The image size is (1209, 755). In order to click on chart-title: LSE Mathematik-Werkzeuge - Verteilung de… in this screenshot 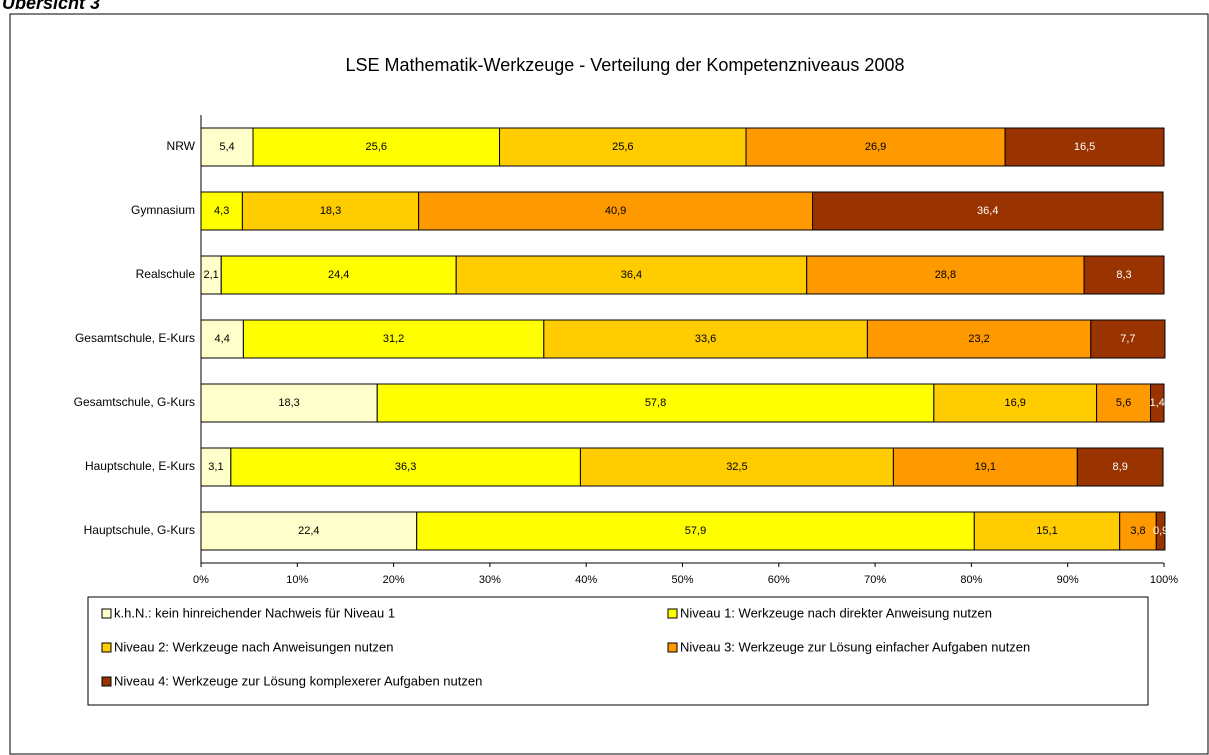, I will do `click(625, 65)`.